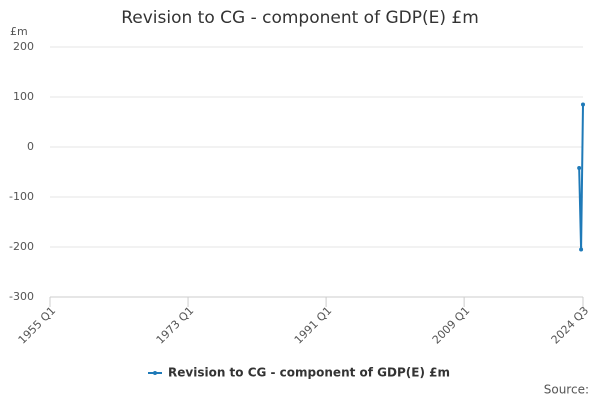  Describe the element at coordinates (23, 96) in the screenshot. I see `y-tick-label: 100` at that location.